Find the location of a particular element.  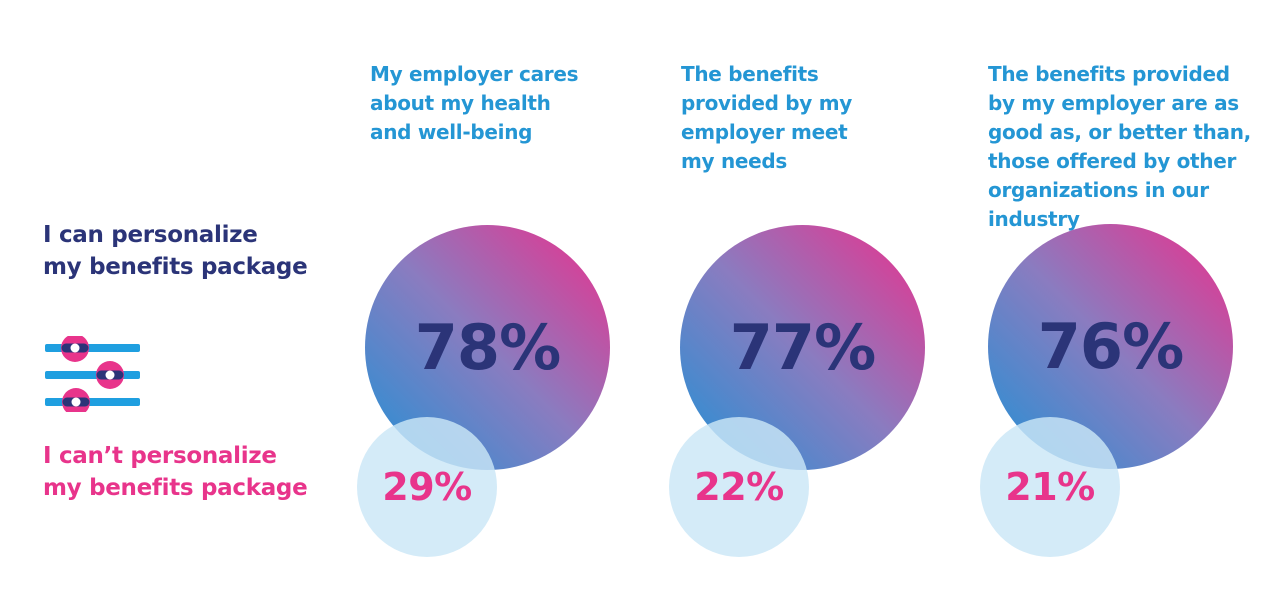

bubble-cant-personalize: 29% is located at coordinates (427, 487).